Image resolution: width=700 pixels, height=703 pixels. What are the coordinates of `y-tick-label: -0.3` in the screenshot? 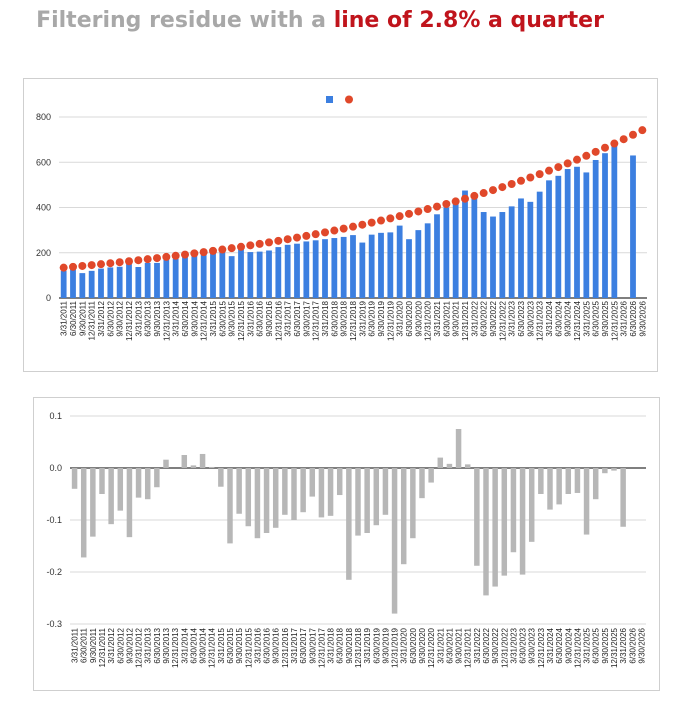 It's located at (54, 624).